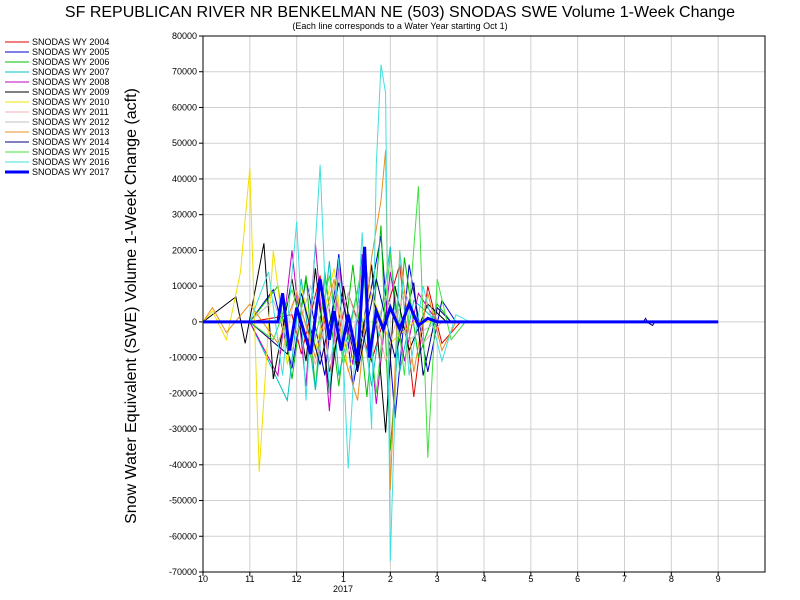 The image size is (800, 600). What do you see at coordinates (70, 62) in the screenshot?
I see `legend-label: SNODAS WY 2006` at bounding box center [70, 62].